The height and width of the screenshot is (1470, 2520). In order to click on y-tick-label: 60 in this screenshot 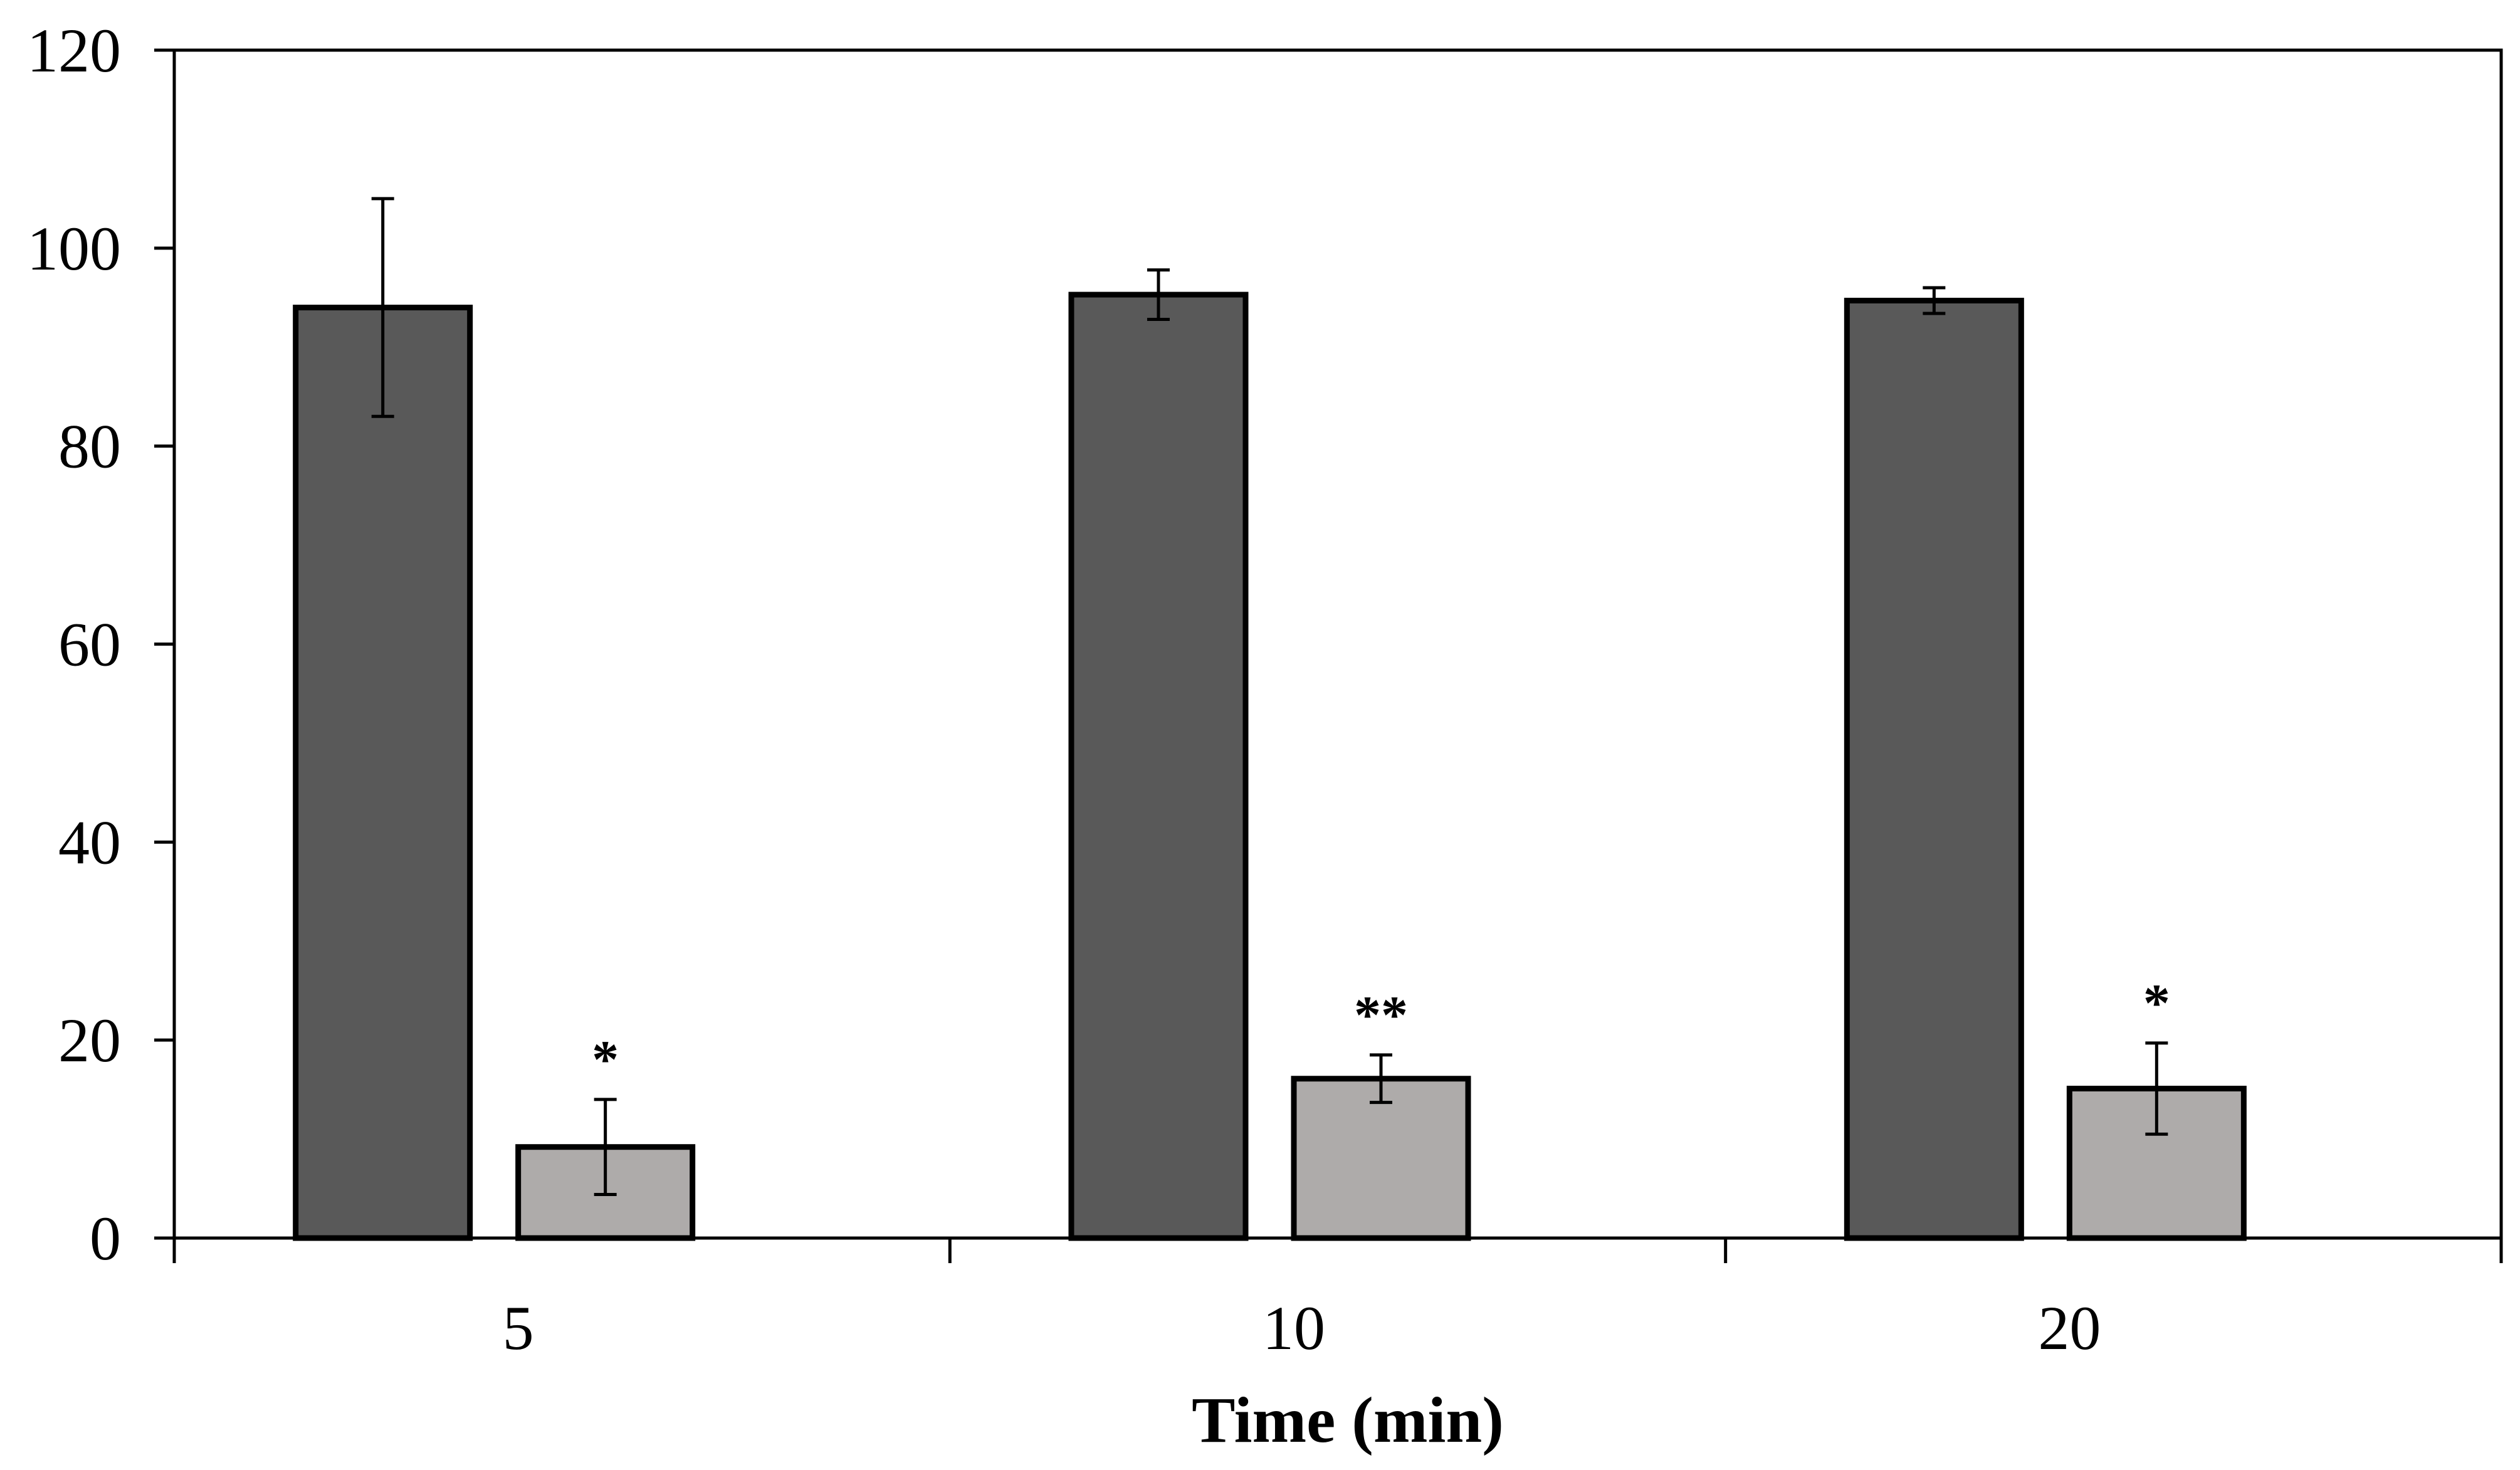, I will do `click(90, 645)`.